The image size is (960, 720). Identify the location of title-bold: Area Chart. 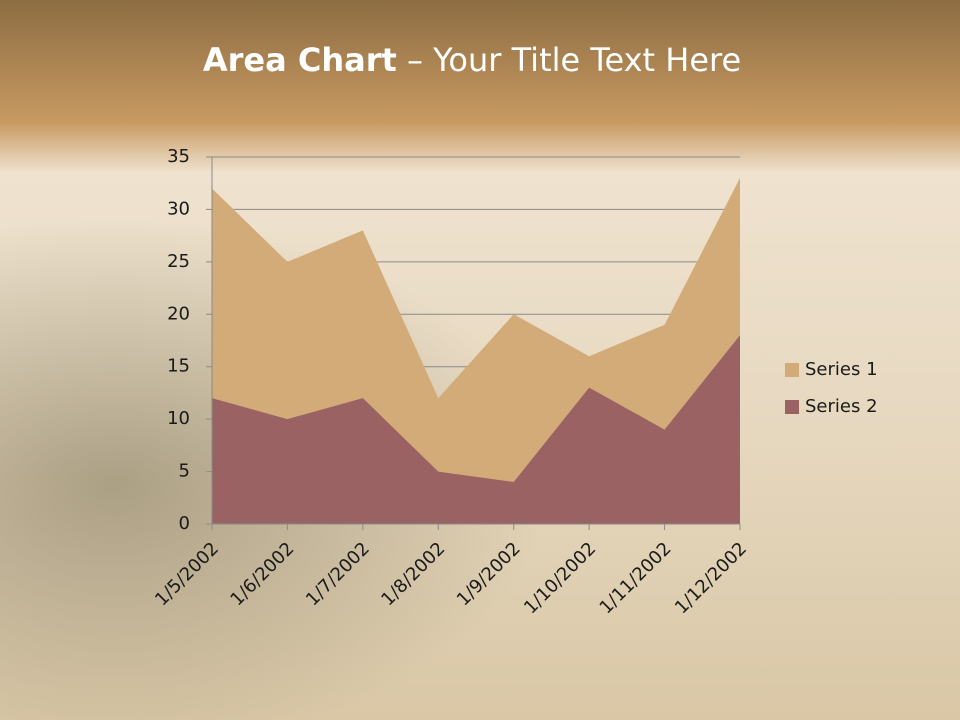
(300, 60).